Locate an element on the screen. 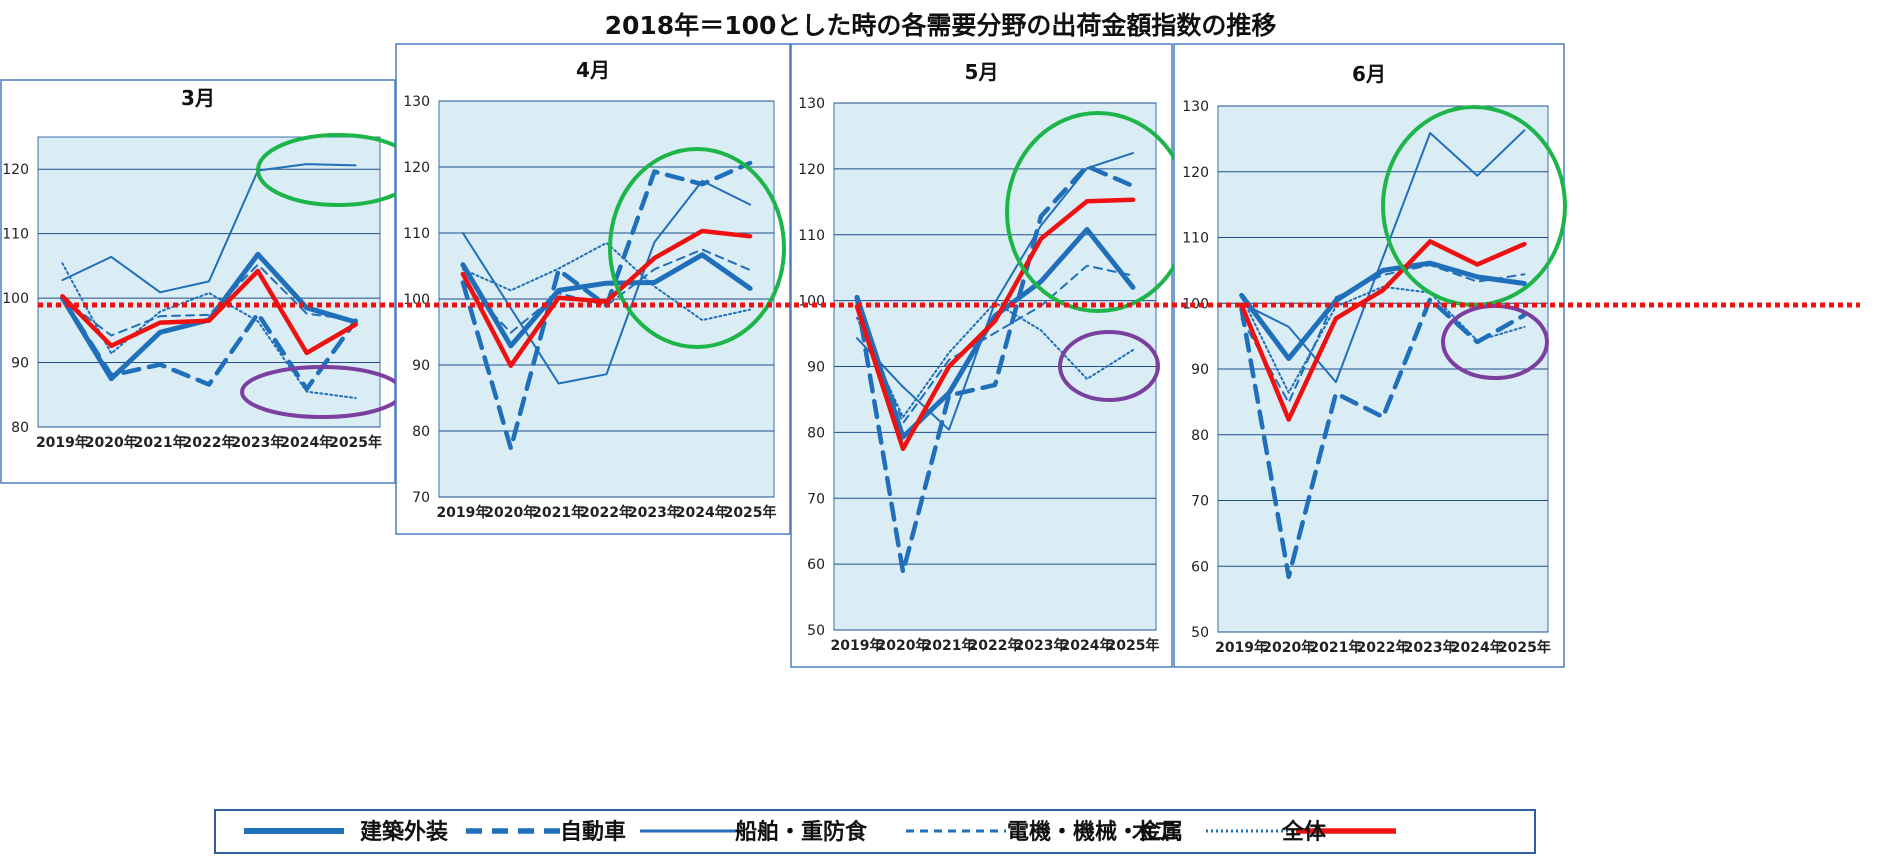  legend-label: 電機・機械・金属 is located at coordinates (1095, 832).